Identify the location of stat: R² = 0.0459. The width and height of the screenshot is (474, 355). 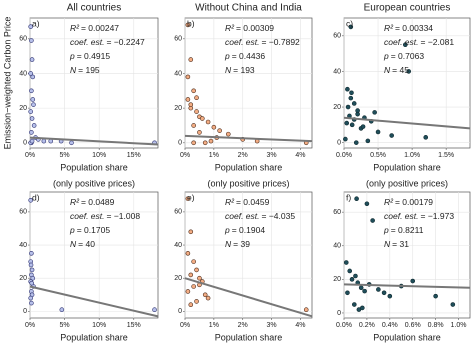
(247, 202).